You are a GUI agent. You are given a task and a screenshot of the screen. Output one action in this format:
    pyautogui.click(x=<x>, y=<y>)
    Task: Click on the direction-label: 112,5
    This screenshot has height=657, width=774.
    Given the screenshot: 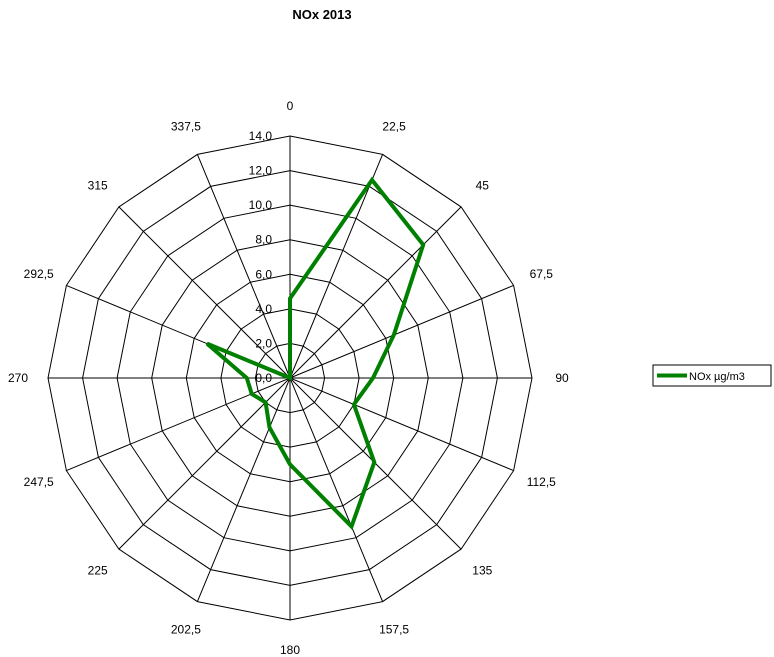 What is the action you would take?
    pyautogui.click(x=541, y=482)
    